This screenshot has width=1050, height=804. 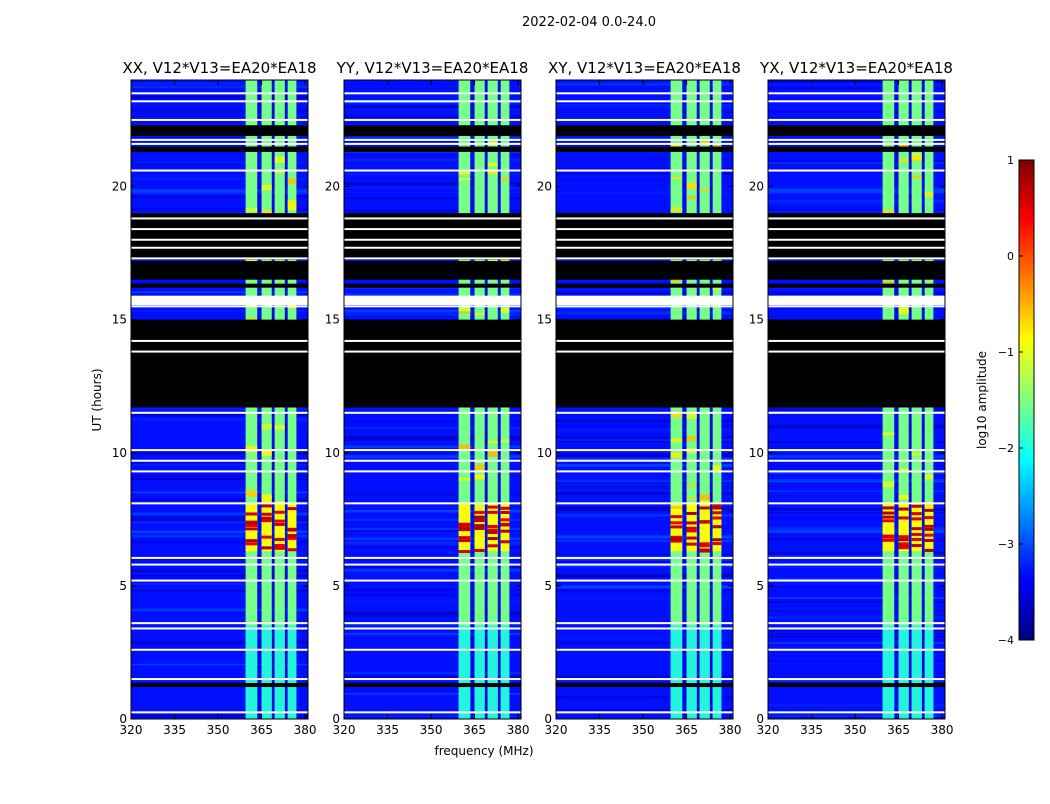 I want to click on panel-frame, so click(x=644, y=399).